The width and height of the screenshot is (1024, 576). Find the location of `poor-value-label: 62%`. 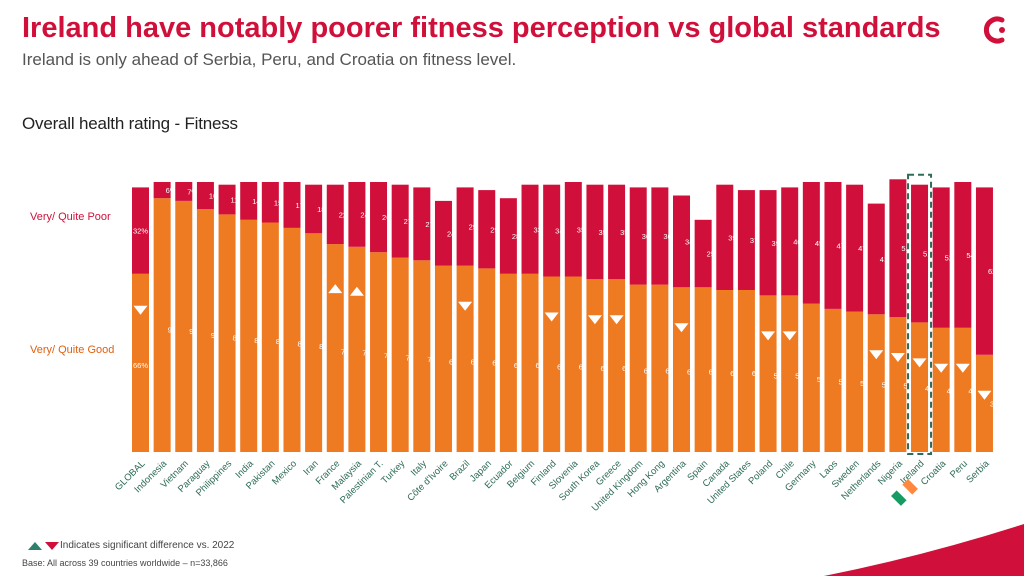

poor-value-label: 62% is located at coordinates (995, 271).